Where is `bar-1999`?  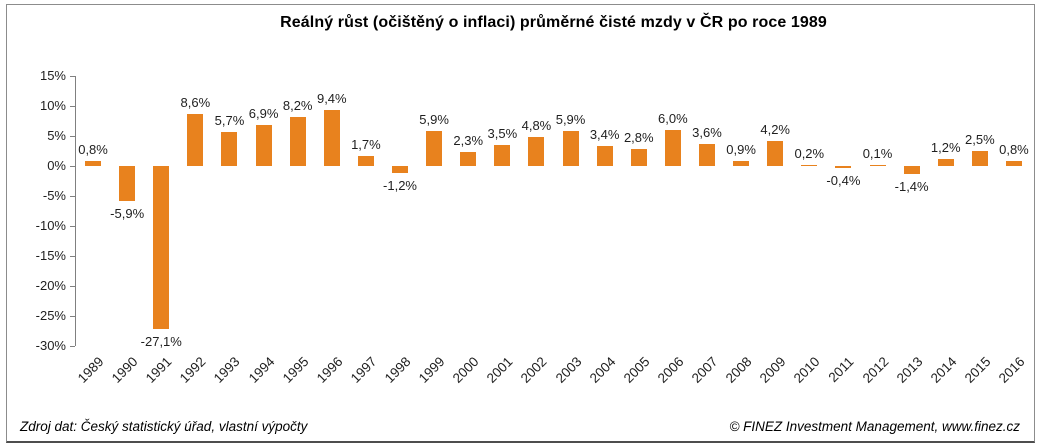 bar-1999 is located at coordinates (434, 148).